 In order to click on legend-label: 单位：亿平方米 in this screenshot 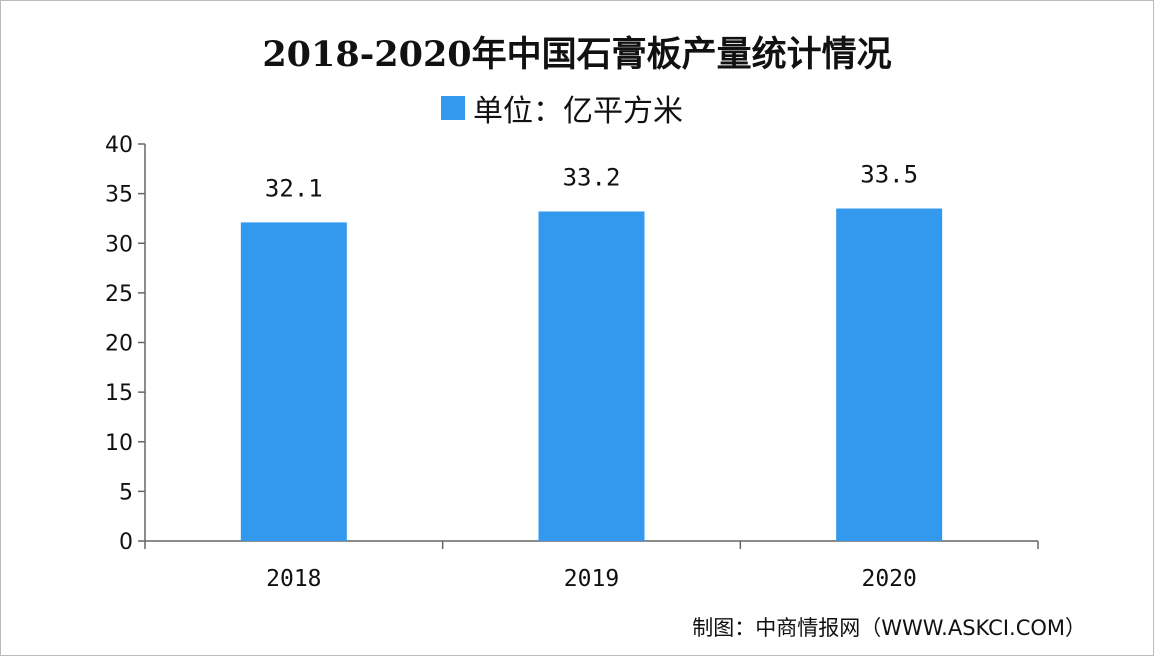, I will do `click(578, 111)`.